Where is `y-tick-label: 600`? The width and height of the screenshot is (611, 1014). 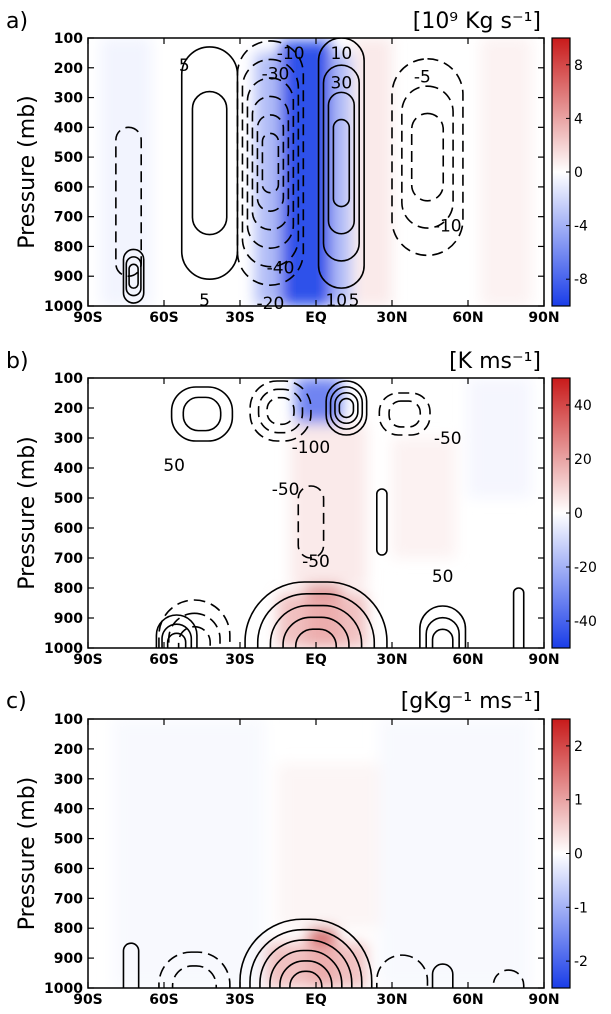 y-tick-label: 600 is located at coordinates (68, 188).